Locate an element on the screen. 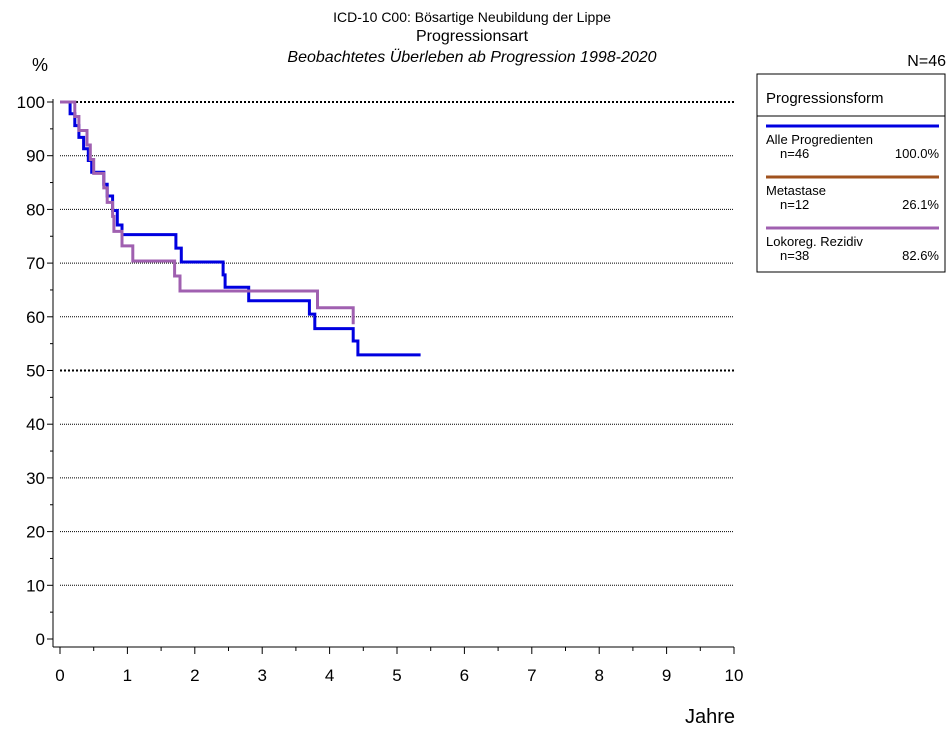 Image resolution: width=949 pixels, height=729 pixels. x-tick-label-5: 5 is located at coordinates (396, 675).